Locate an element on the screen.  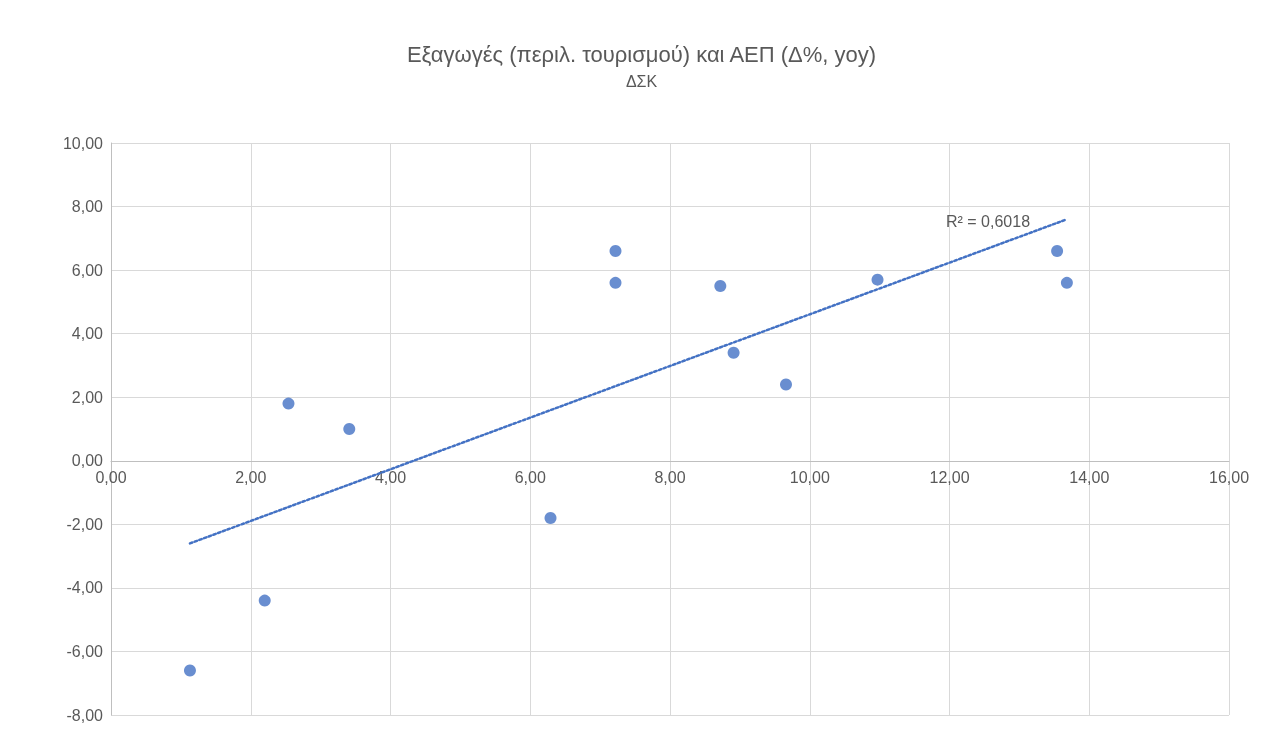
x-tick-label: 4,00 is located at coordinates (390, 477).